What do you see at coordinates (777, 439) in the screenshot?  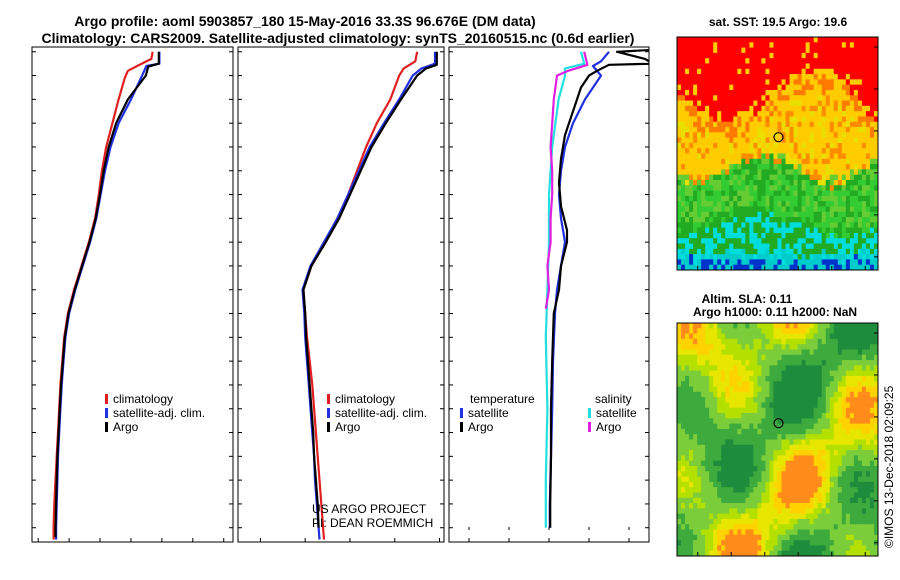 I see `map-frame` at bounding box center [777, 439].